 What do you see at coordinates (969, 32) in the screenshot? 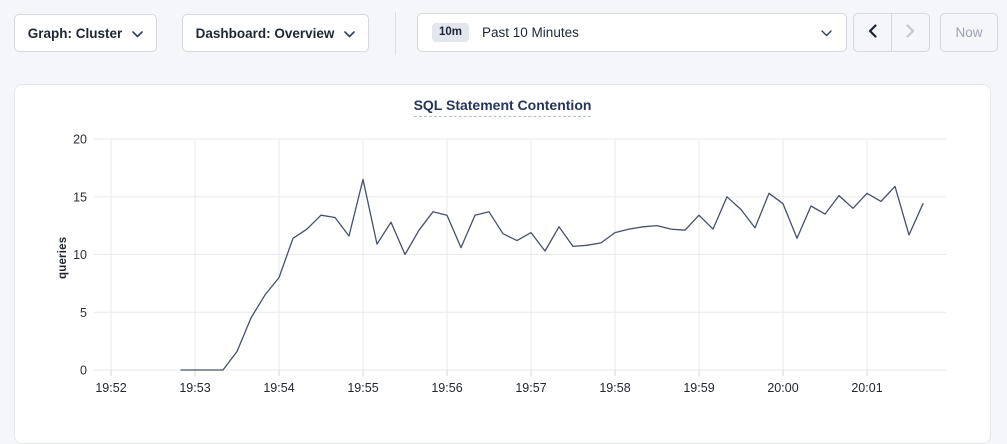
I see `now-button: Now` at bounding box center [969, 32].